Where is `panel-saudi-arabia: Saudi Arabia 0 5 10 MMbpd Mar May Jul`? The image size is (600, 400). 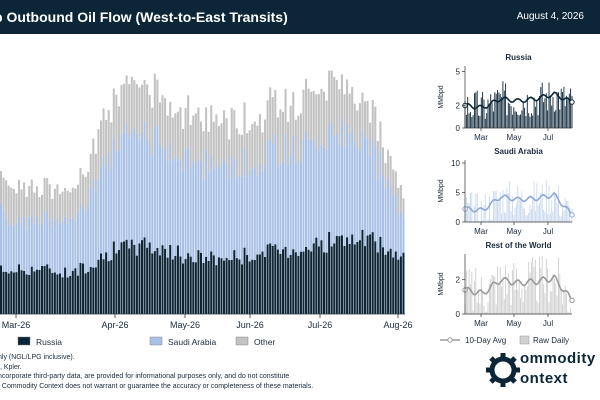
panel-saudi-arabia: Saudi Arabia 0 5 10 MMbpd Mar May Jul is located at coordinates (506, 191).